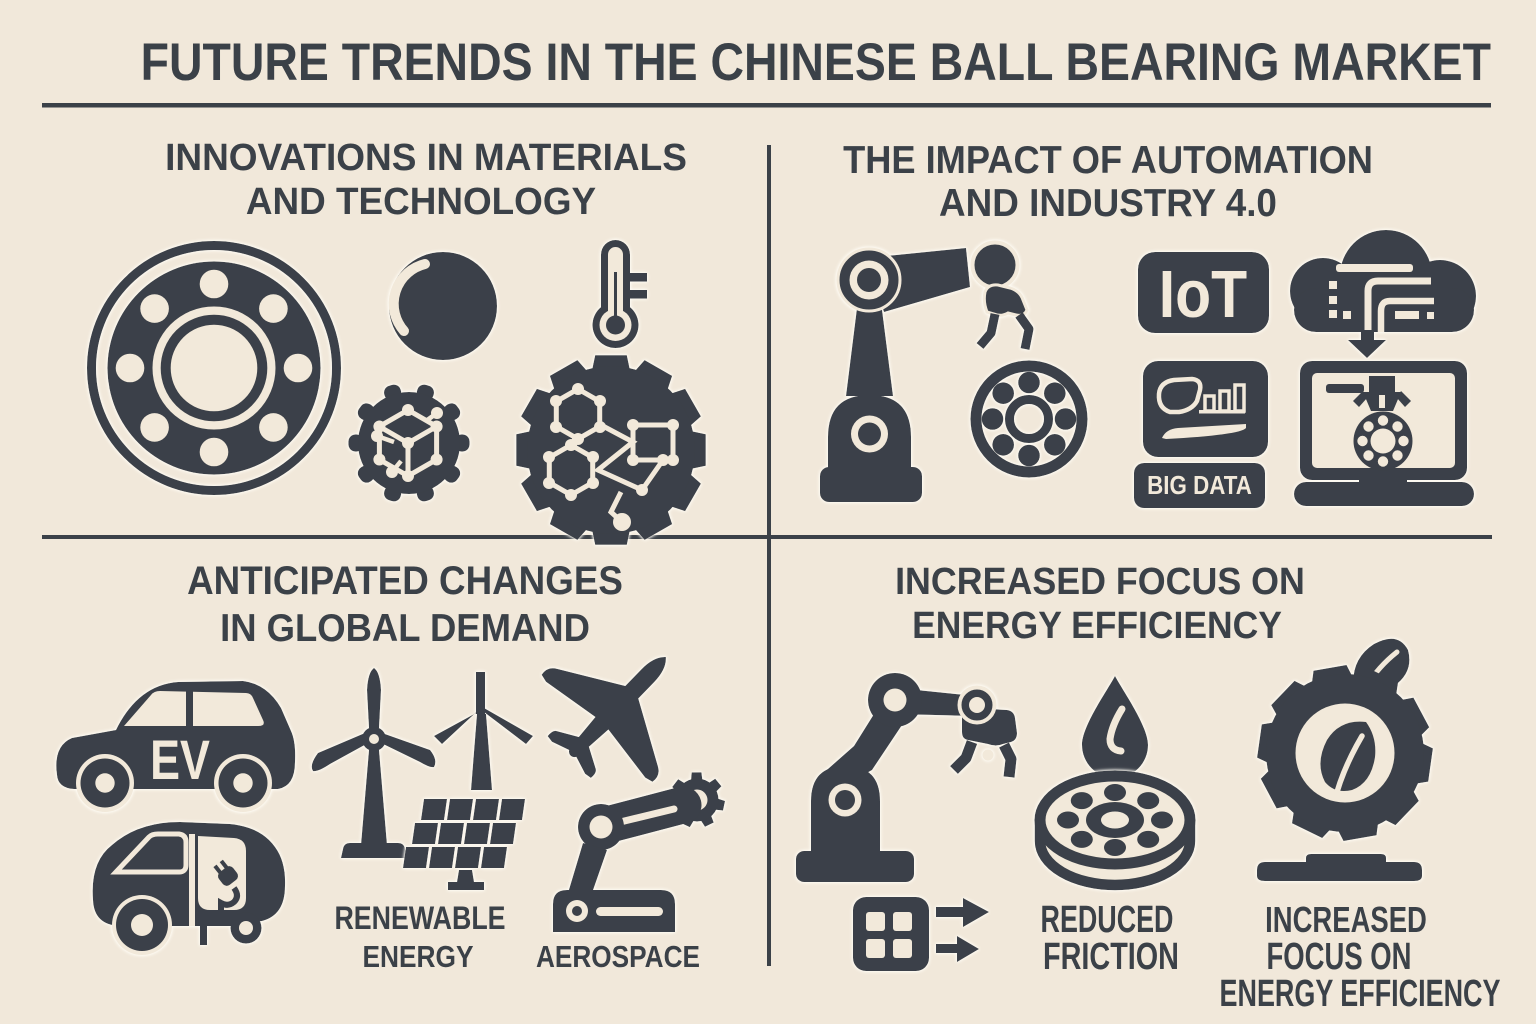 This screenshot has height=1024, width=1536. Describe the element at coordinates (1203, 295) in the screenshot. I see `svg-text: IoT` at that location.